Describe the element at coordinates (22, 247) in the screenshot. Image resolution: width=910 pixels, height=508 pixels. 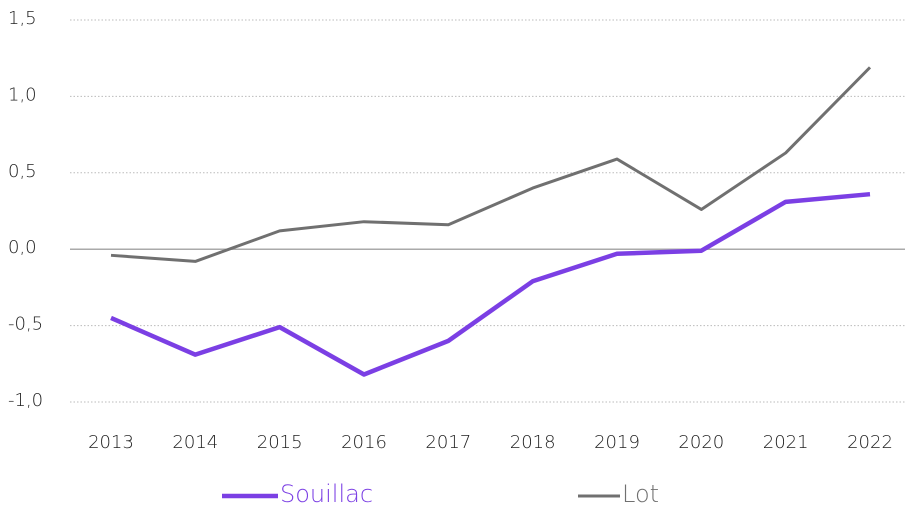
I see `y-tick-label: 0,0` at that location.